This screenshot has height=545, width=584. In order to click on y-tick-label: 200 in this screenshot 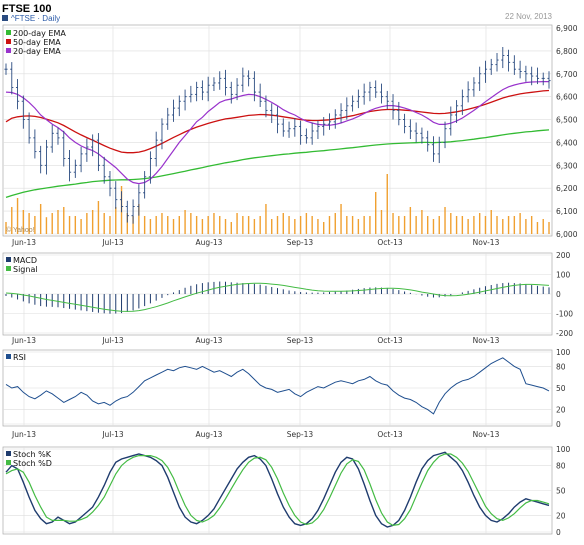, I will do `click(563, 255)`.